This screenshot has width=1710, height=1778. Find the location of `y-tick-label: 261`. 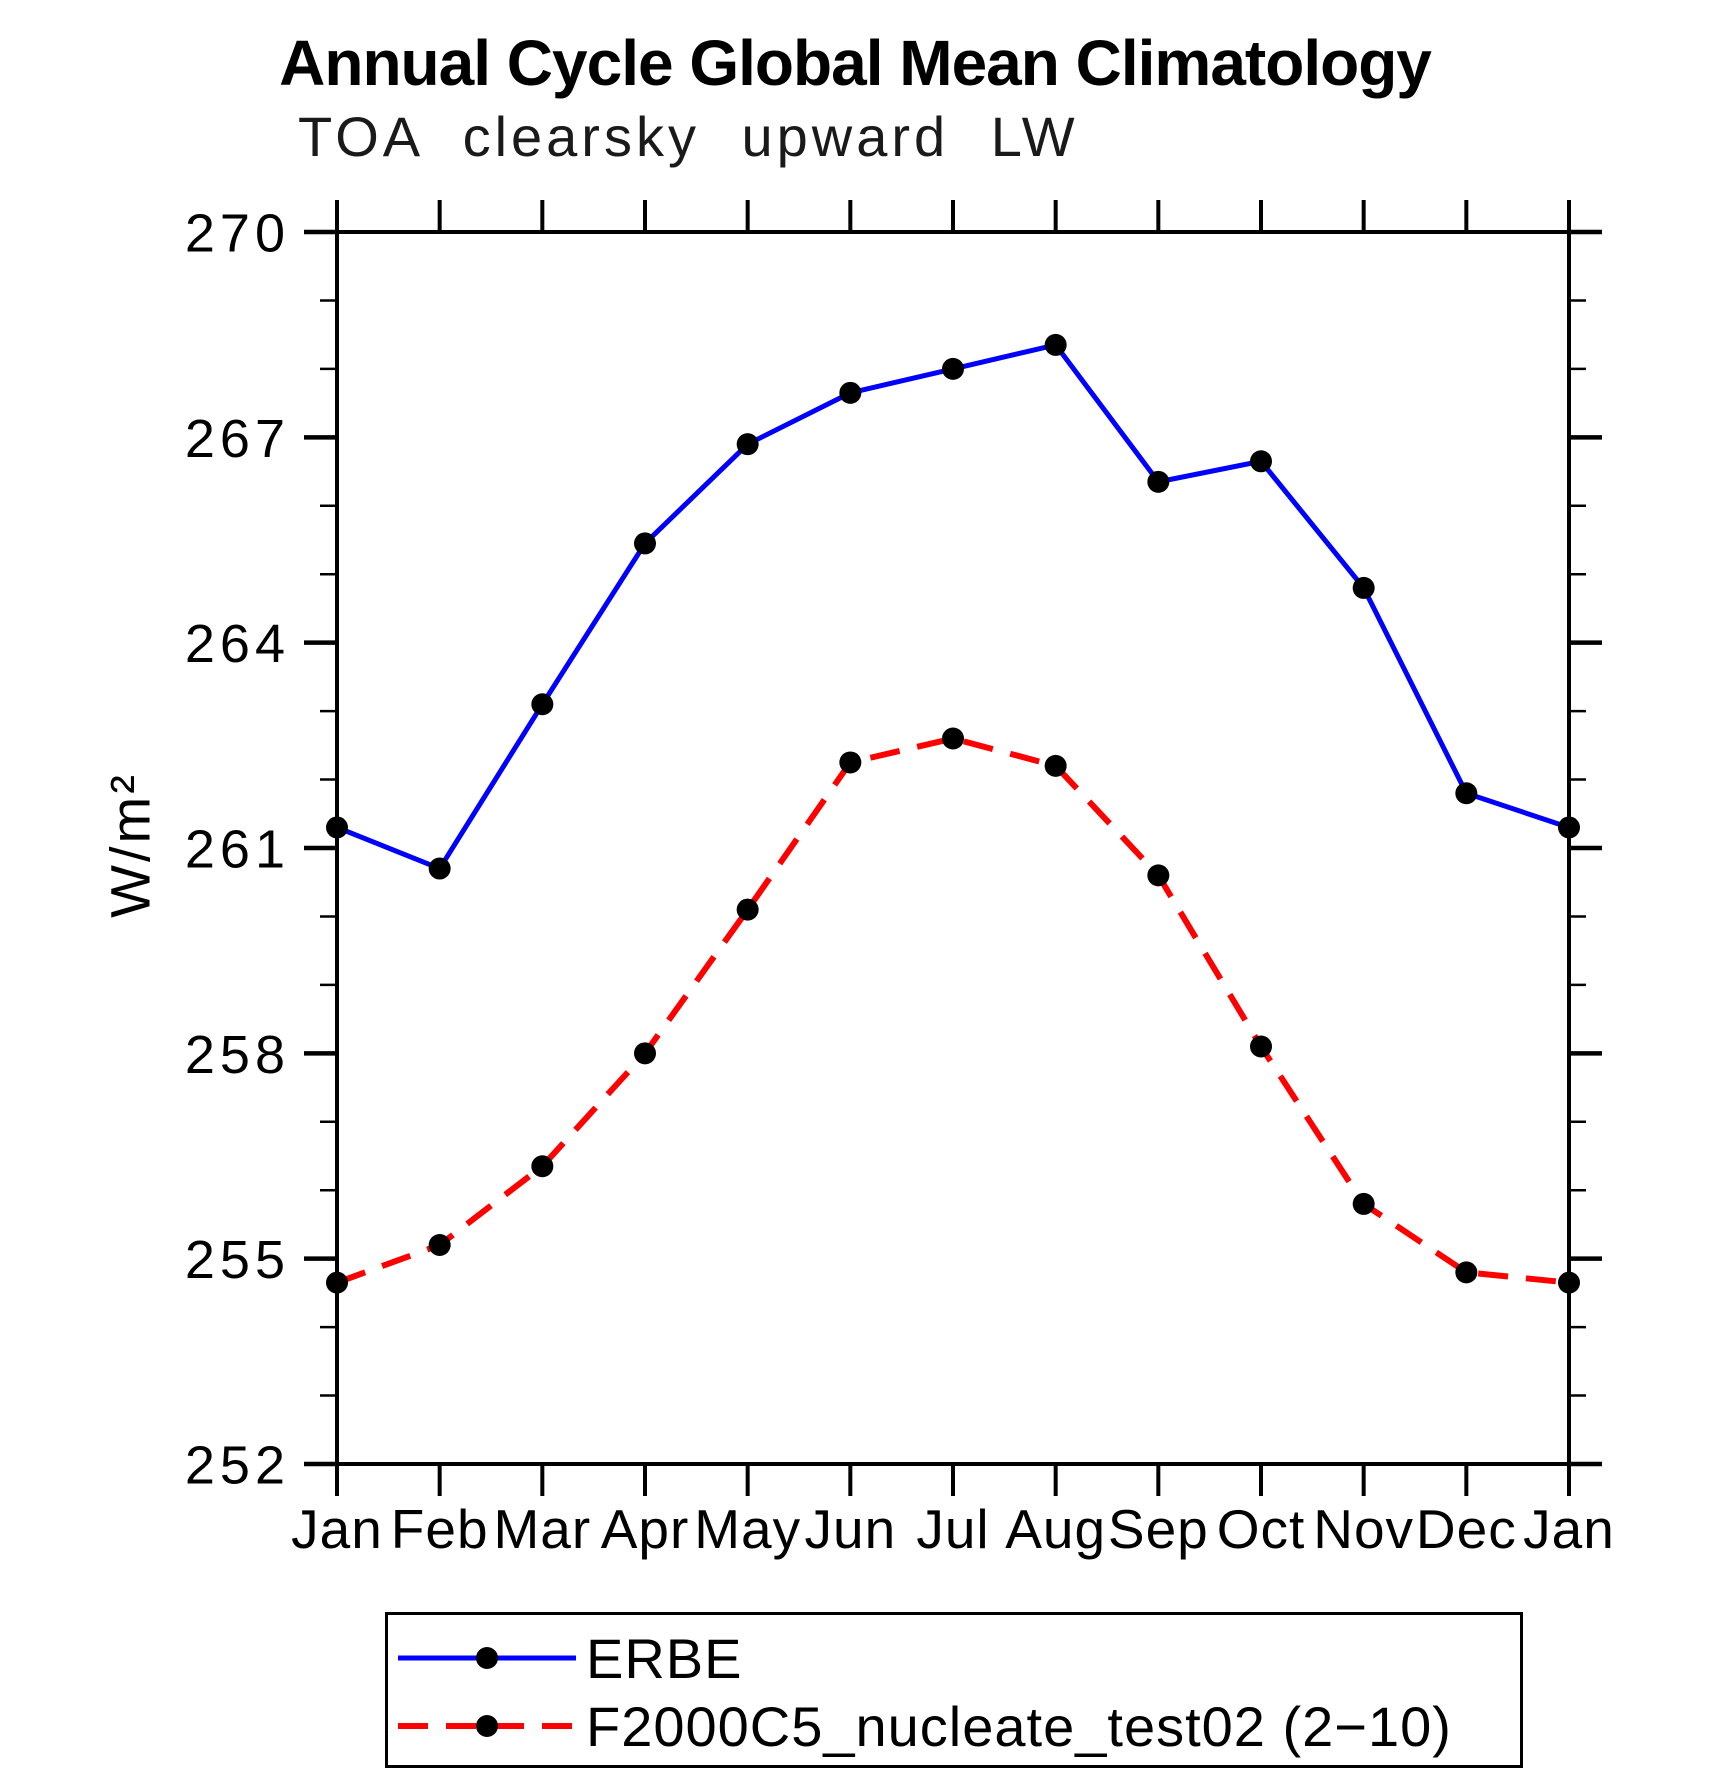

y-tick-label: 261 is located at coordinates (237, 849).